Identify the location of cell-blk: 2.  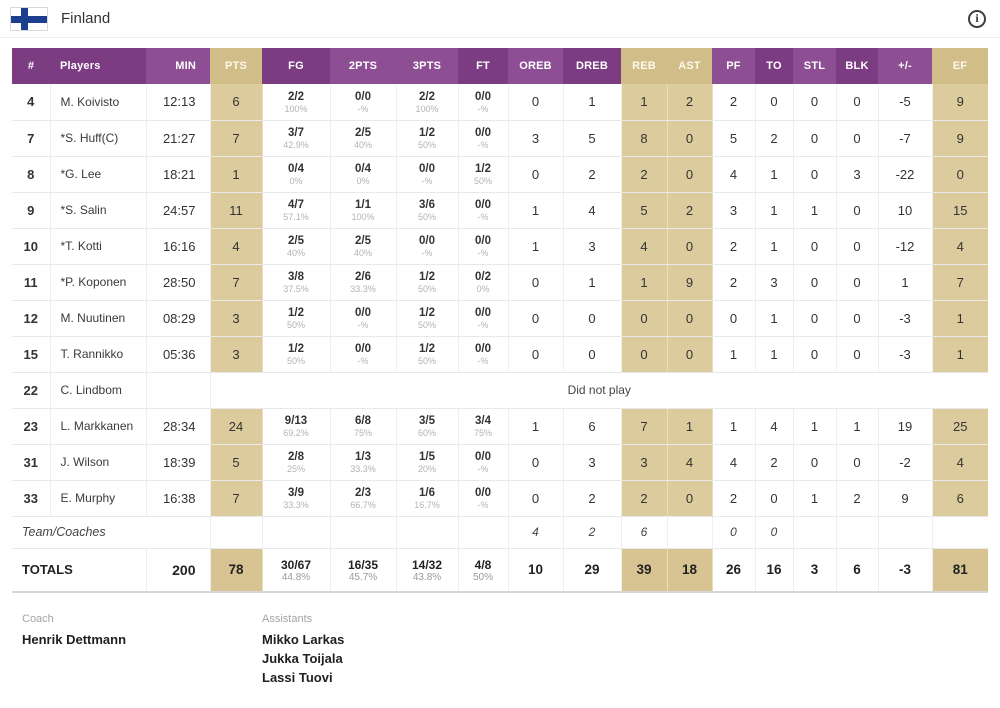
(857, 498).